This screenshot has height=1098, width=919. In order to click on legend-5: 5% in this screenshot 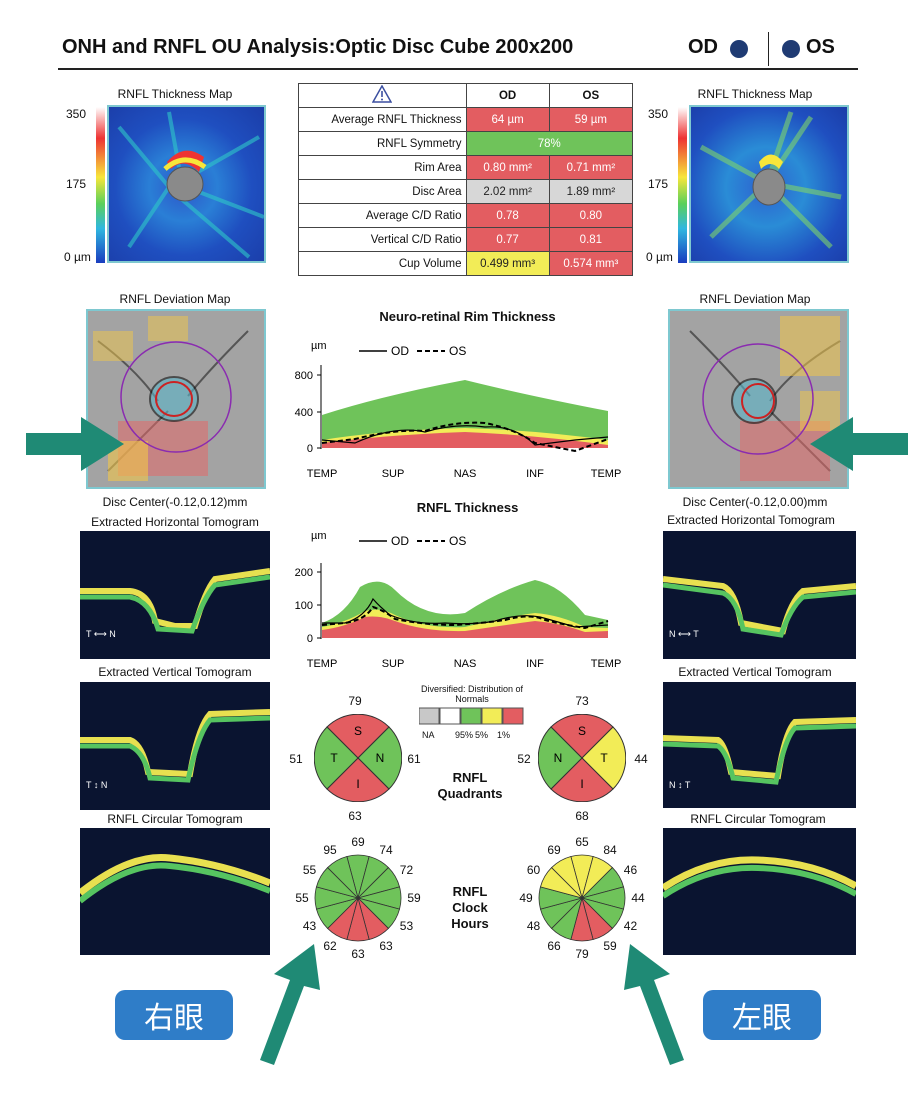, I will do `click(482, 735)`.